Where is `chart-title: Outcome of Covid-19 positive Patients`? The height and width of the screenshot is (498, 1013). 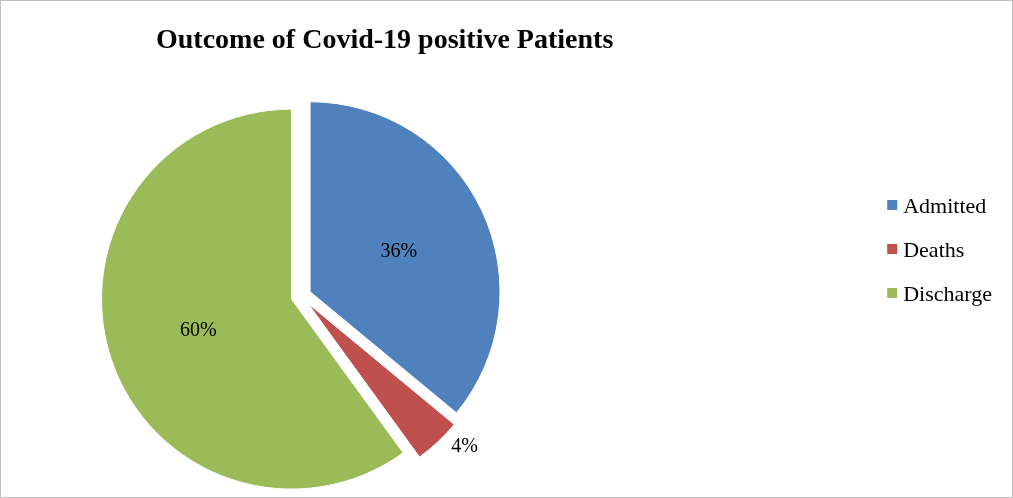 chart-title: Outcome of Covid-19 positive Patients is located at coordinates (385, 38).